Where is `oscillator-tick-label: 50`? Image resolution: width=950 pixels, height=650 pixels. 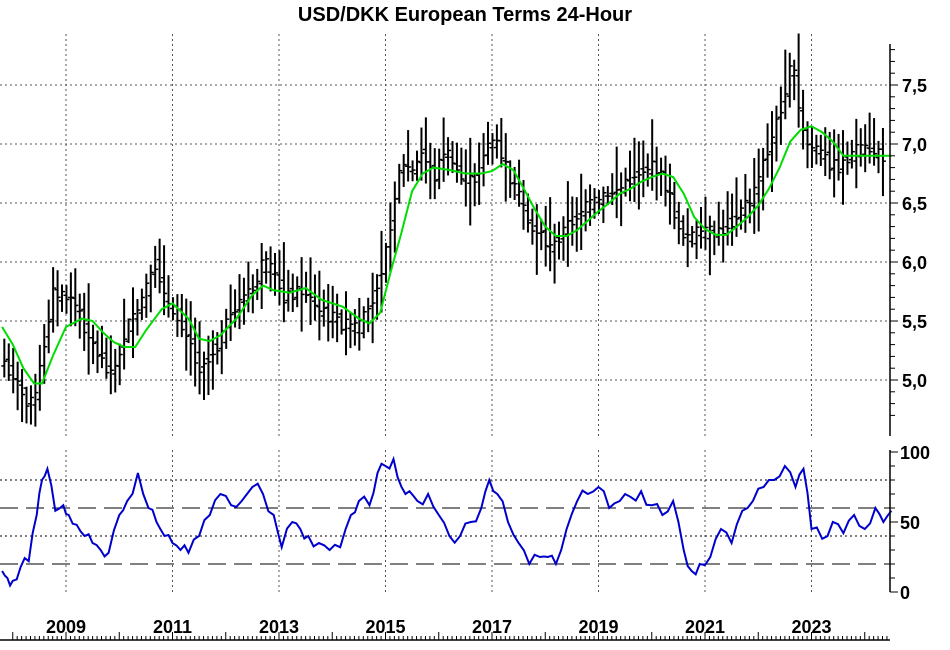 oscillator-tick-label: 50 is located at coordinates (910, 523).